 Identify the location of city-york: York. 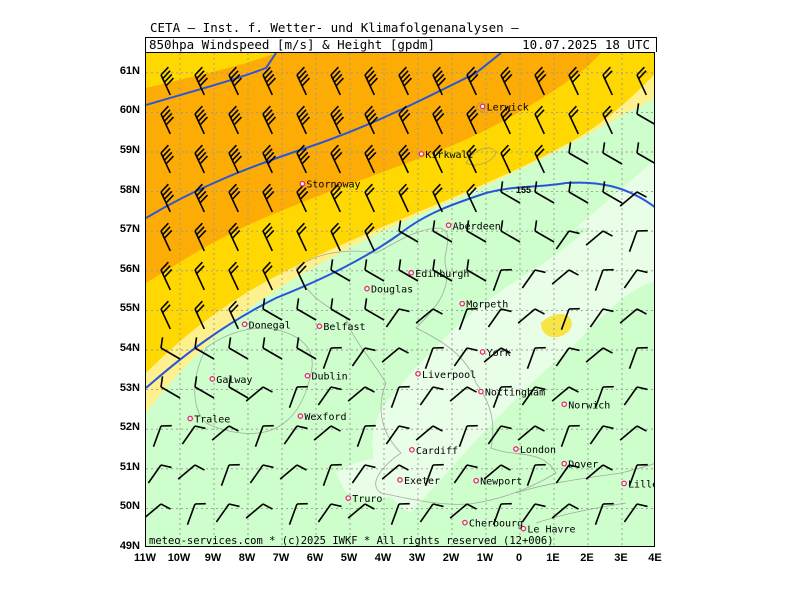
(495, 353).